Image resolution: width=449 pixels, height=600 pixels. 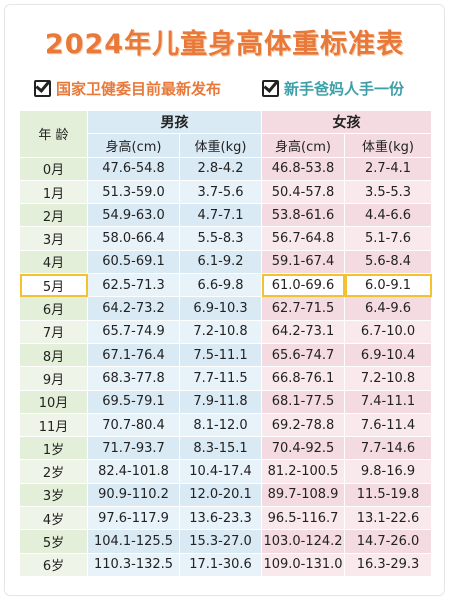 What do you see at coordinates (388, 472) in the screenshot?
I see `value-cell: 9.8-16.9` at bounding box center [388, 472].